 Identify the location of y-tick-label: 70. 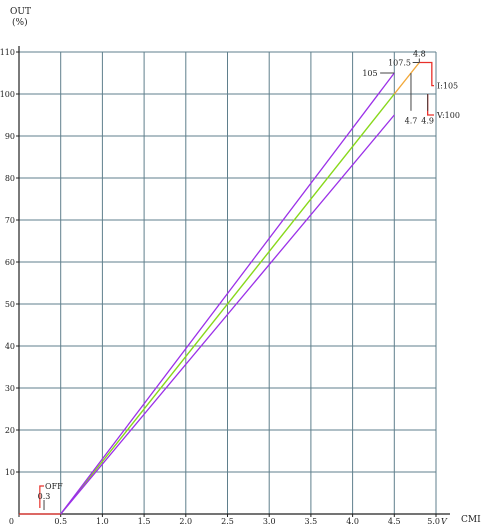
(10, 220).